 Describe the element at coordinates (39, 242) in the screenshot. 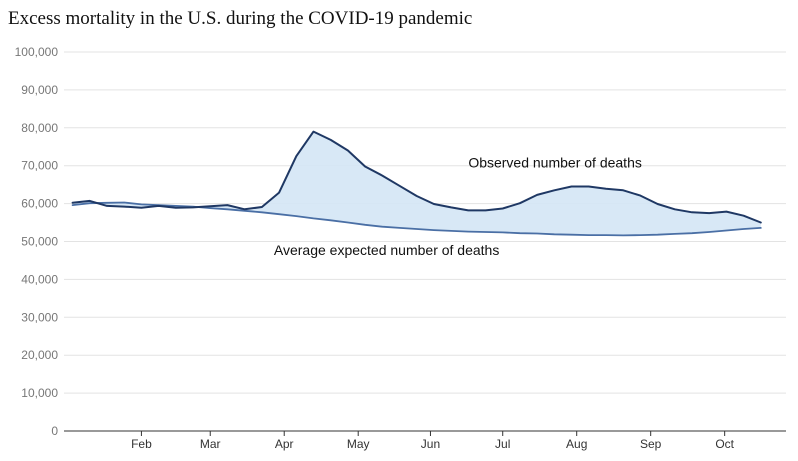

I see `y-tick-label: 50,000` at that location.